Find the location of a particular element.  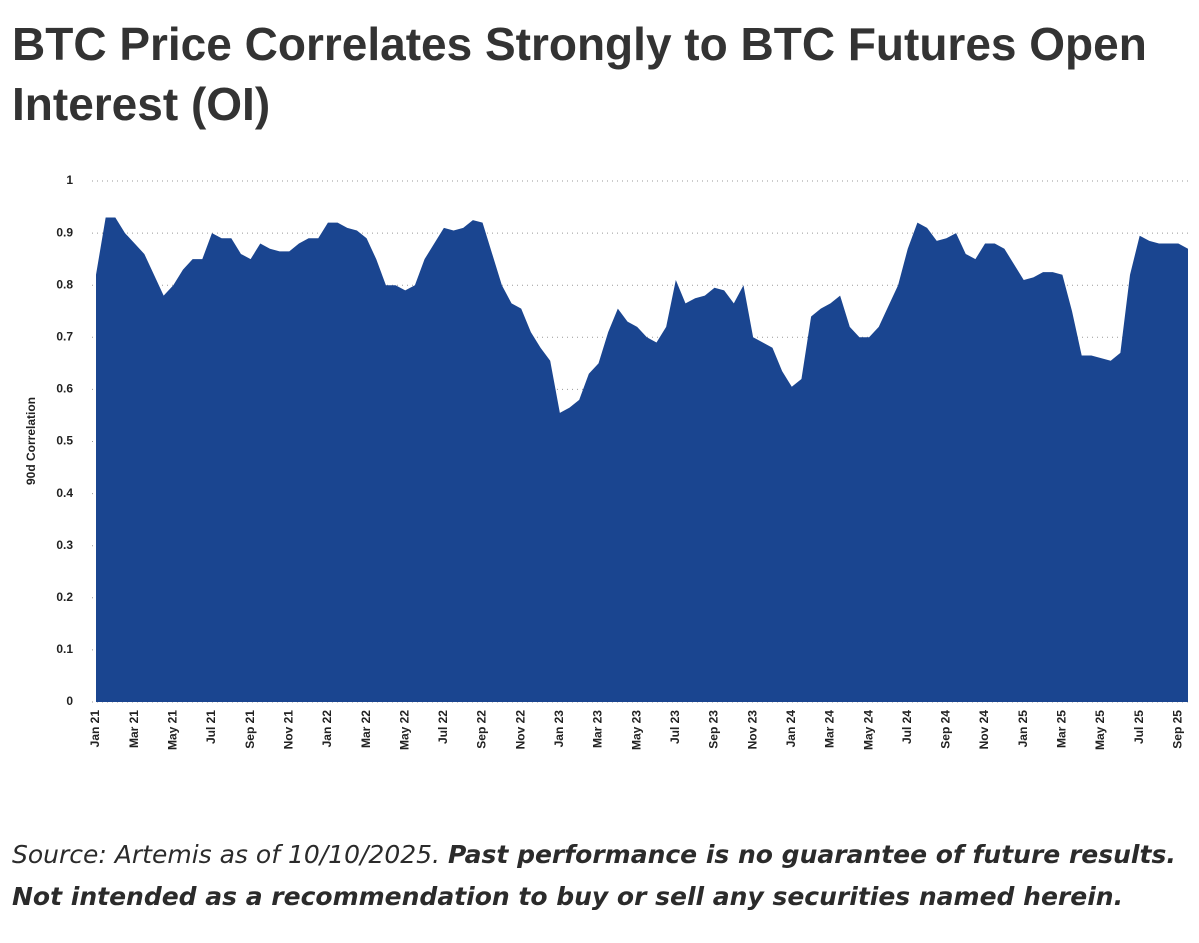

x-tick-label: Nov 24 is located at coordinates (984, 730).